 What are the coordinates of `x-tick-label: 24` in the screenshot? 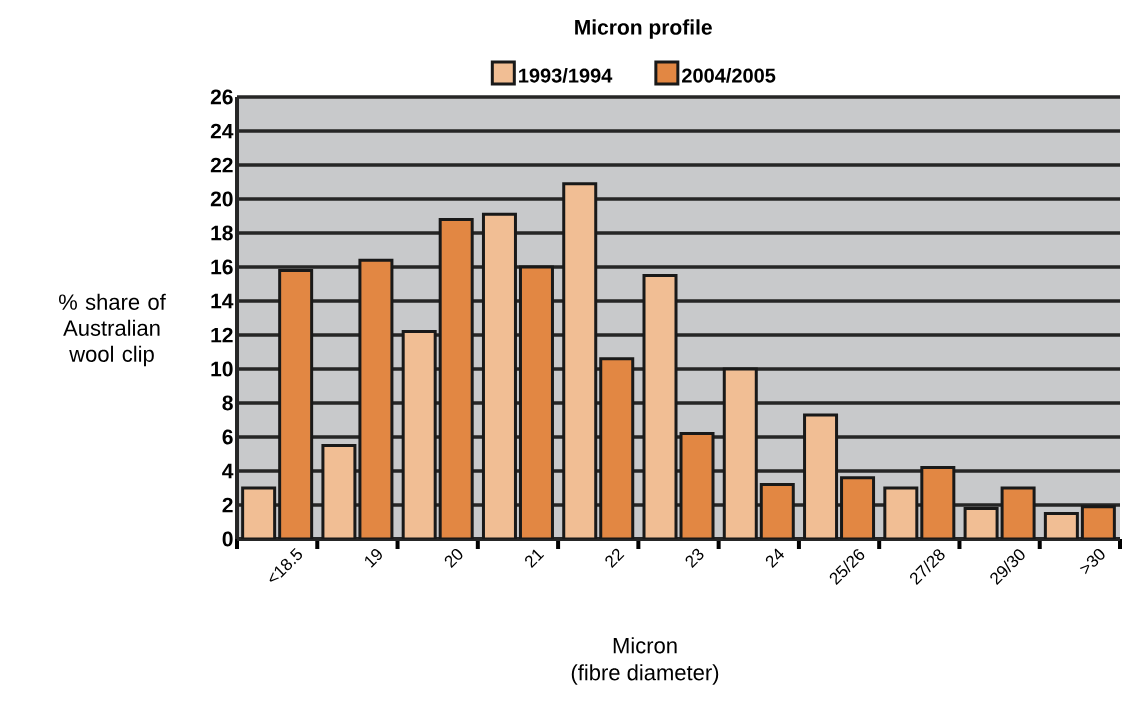 It's located at (775, 558).